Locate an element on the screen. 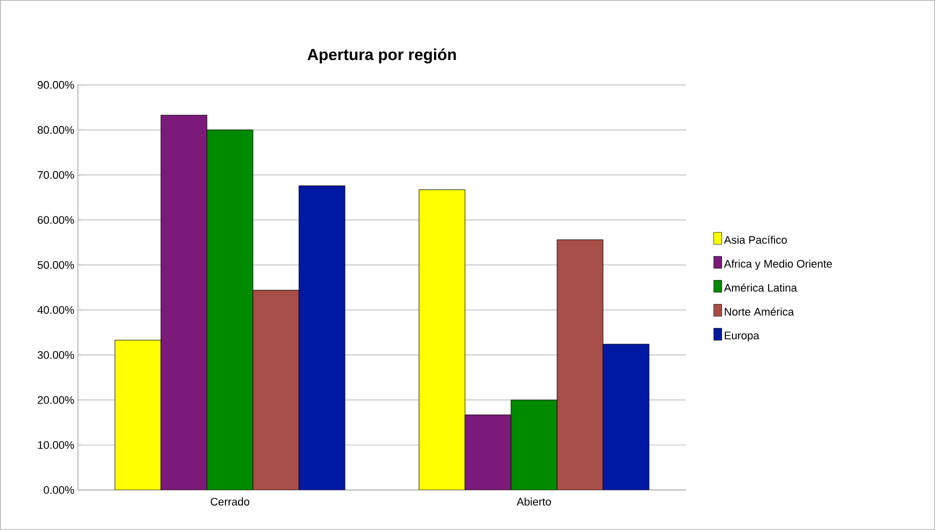  y-tick-label: 70.00% is located at coordinates (56, 175).